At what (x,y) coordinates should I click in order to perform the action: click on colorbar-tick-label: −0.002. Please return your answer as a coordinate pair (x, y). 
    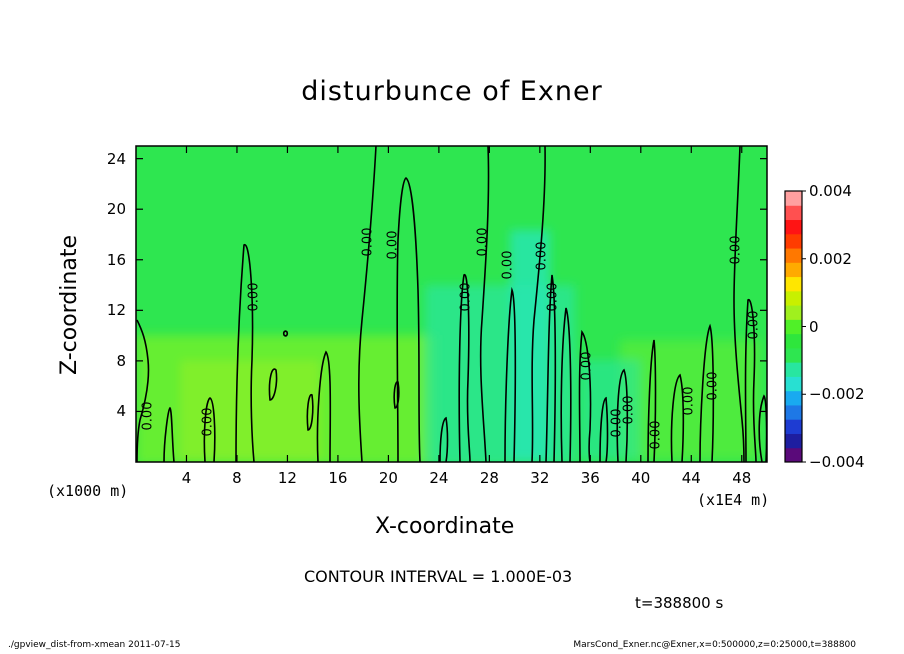
    Looking at the image, I should click on (837, 394).